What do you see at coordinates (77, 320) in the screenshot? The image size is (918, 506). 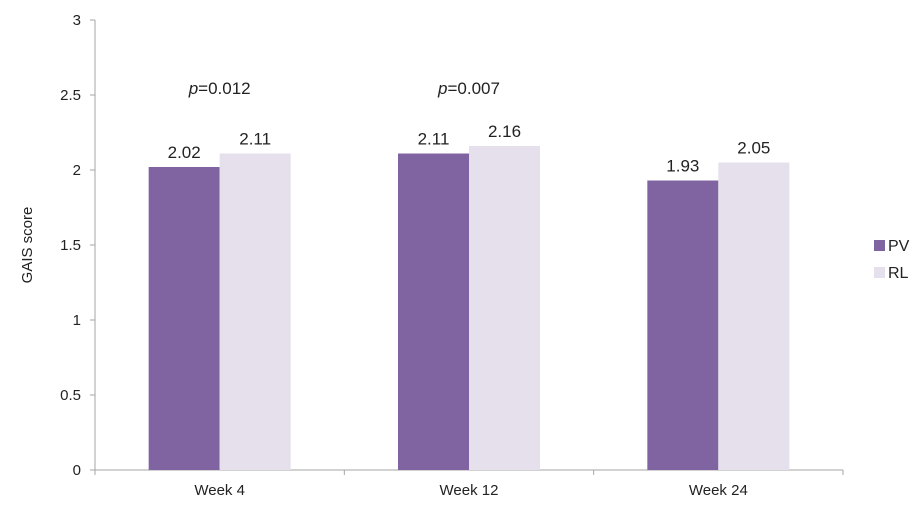 I see `y-tick-label: 1` at bounding box center [77, 320].